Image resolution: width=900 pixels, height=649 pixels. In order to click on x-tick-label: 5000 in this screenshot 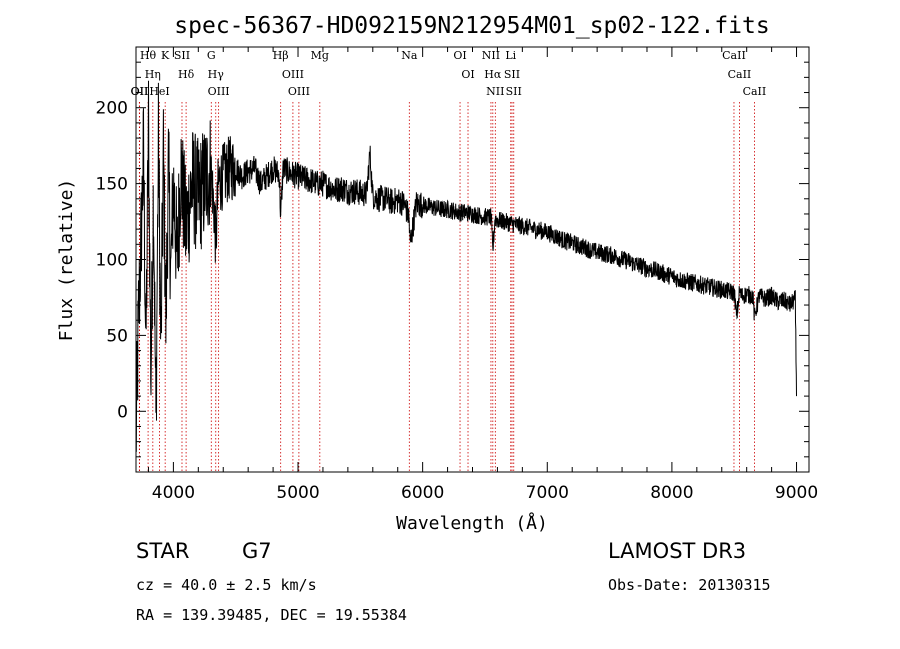, I will do `click(297, 493)`.